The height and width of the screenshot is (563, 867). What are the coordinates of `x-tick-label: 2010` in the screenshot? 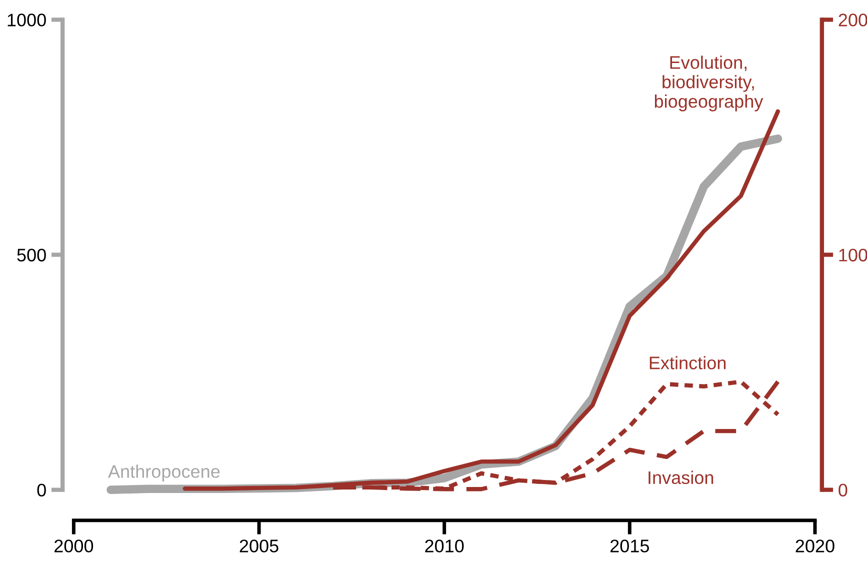 It's located at (444, 546).